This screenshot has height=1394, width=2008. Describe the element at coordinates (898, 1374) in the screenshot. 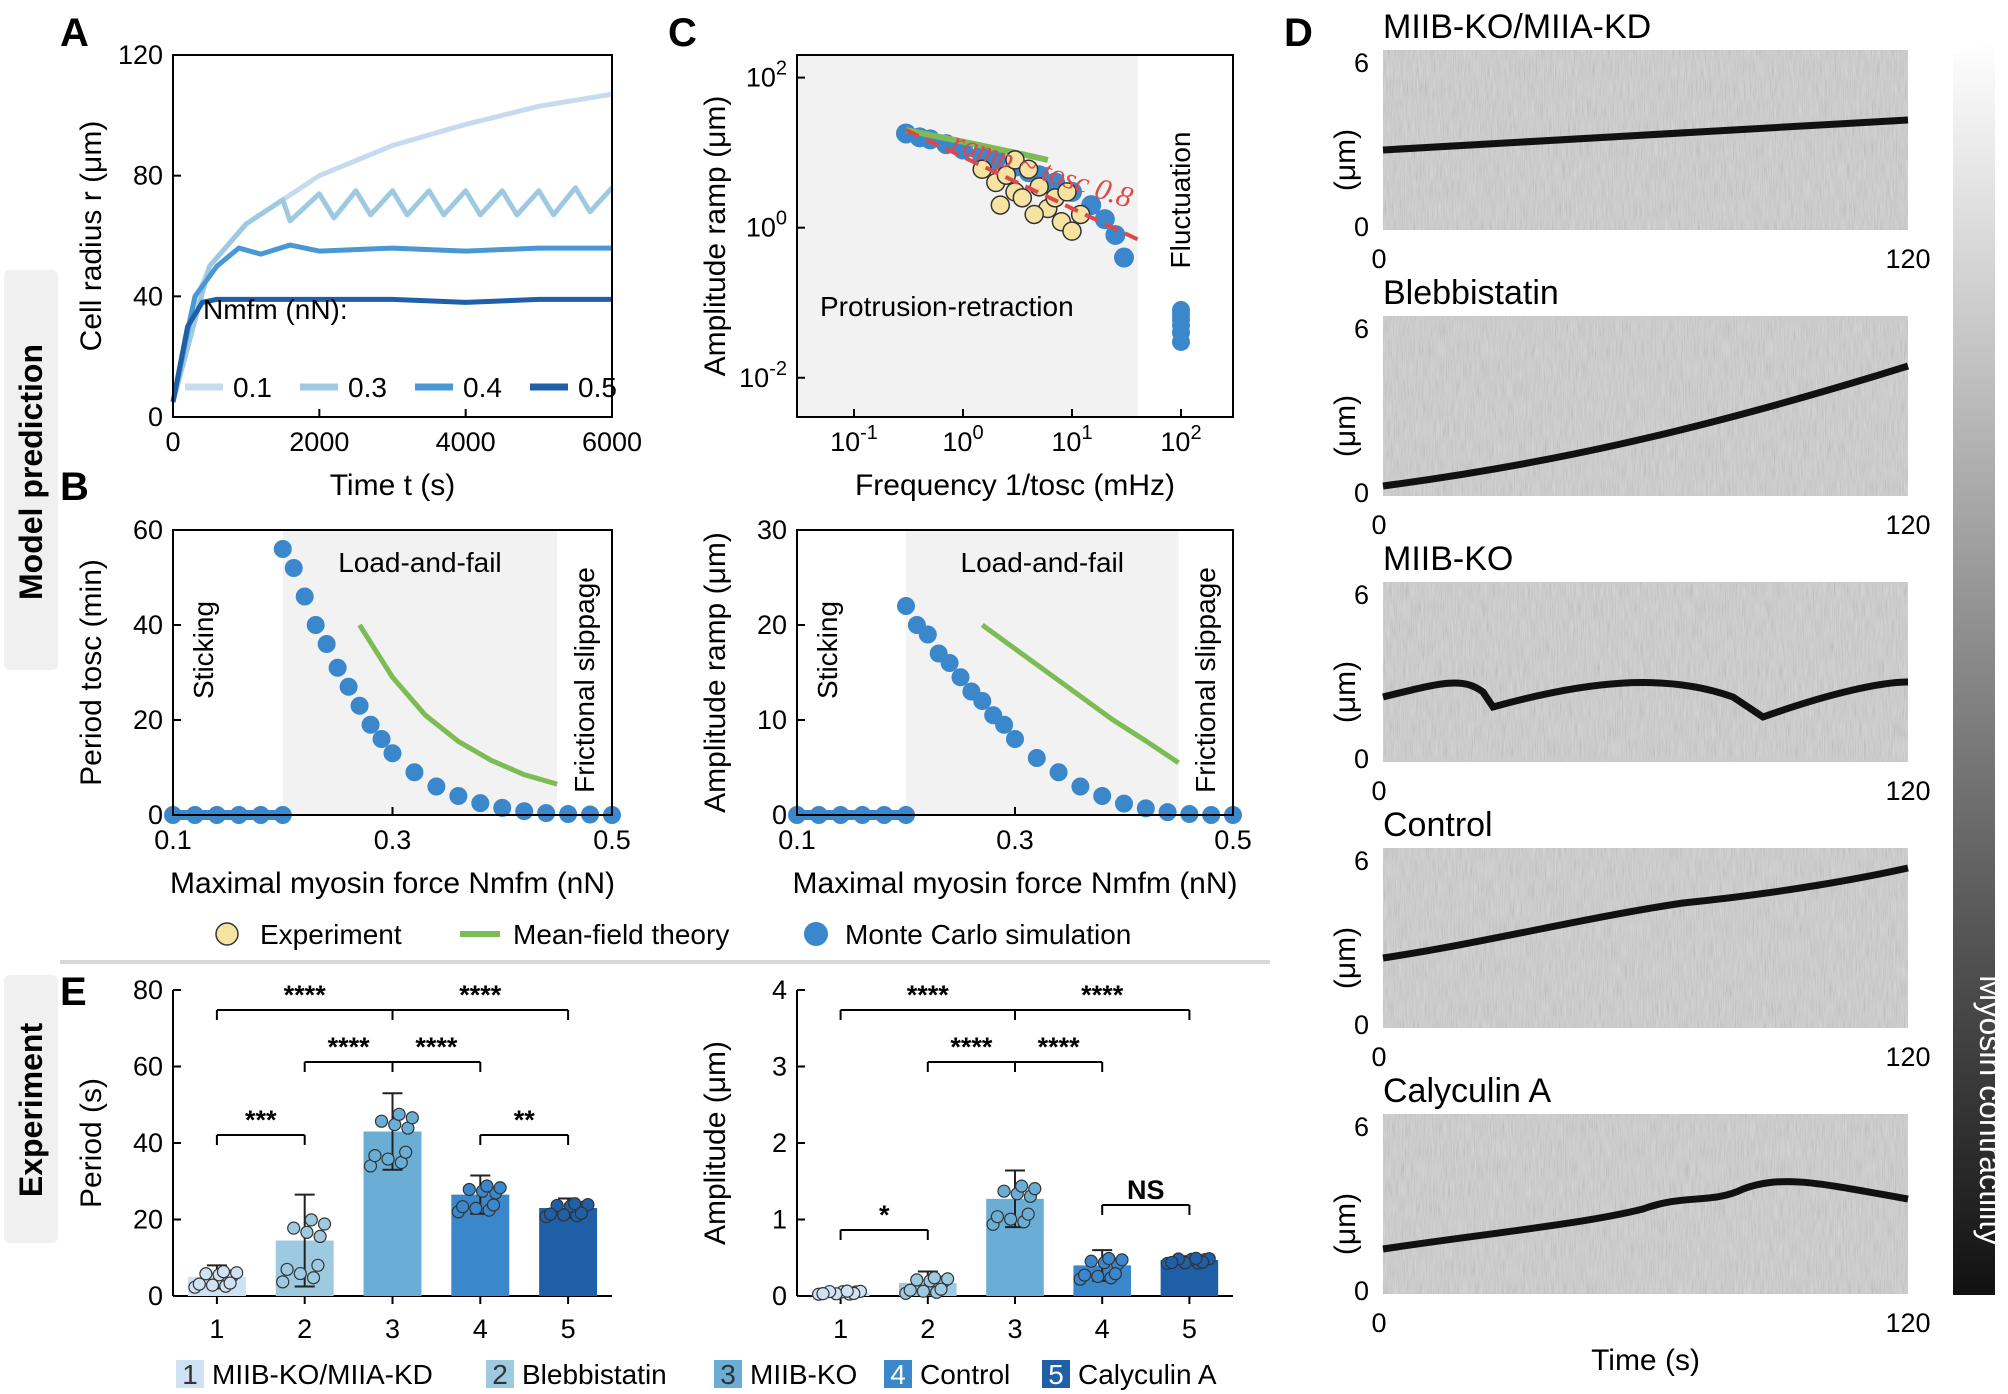

I see `bar-legend-num-4: 4` at that location.